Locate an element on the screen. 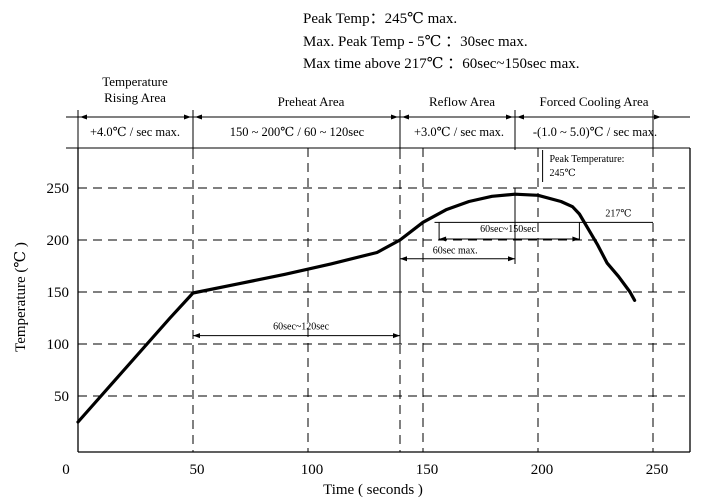  zone-name-rising-line1: Temperature is located at coordinates (135, 81).